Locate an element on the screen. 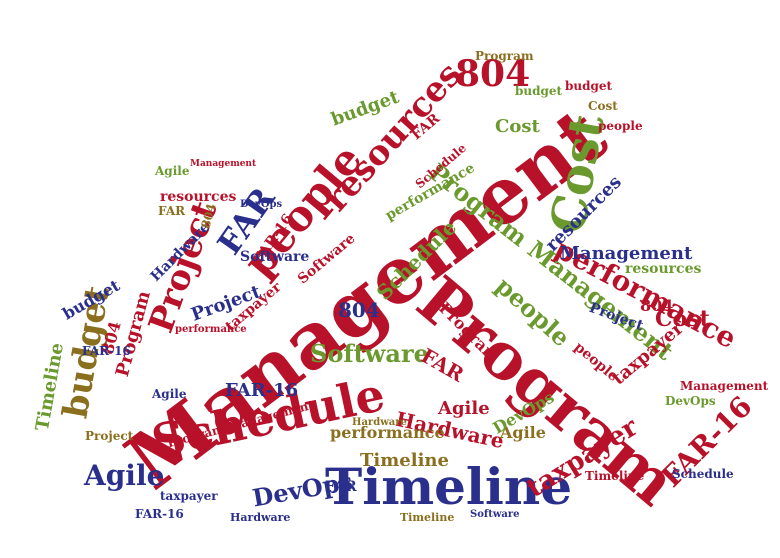  word: people is located at coordinates (620, 126).